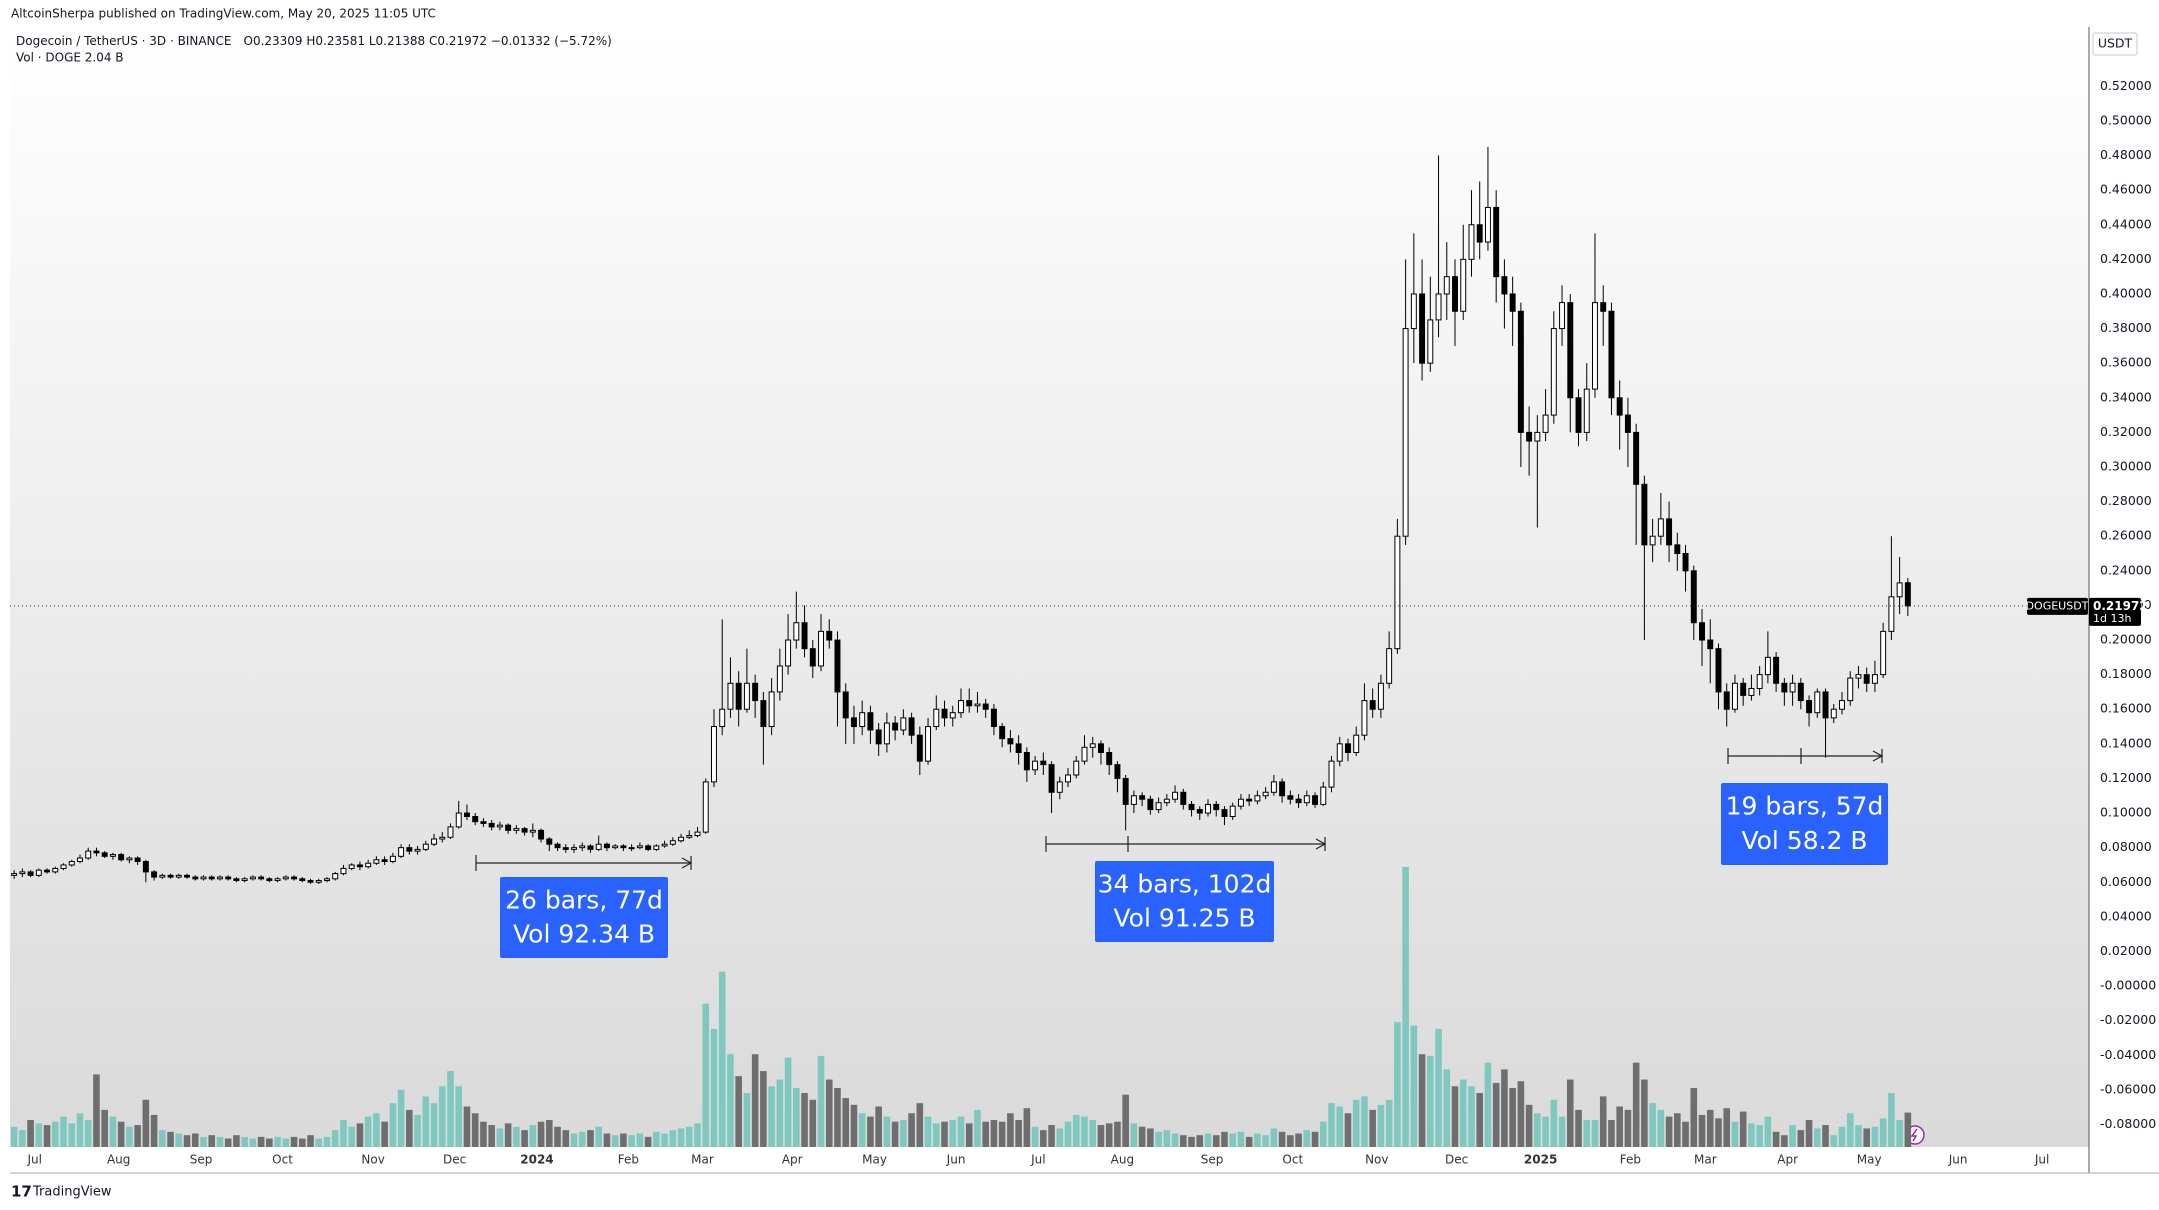 The width and height of the screenshot is (2159, 1210). What do you see at coordinates (1376, 1160) in the screenshot?
I see `x-tick-label: Nov` at bounding box center [1376, 1160].